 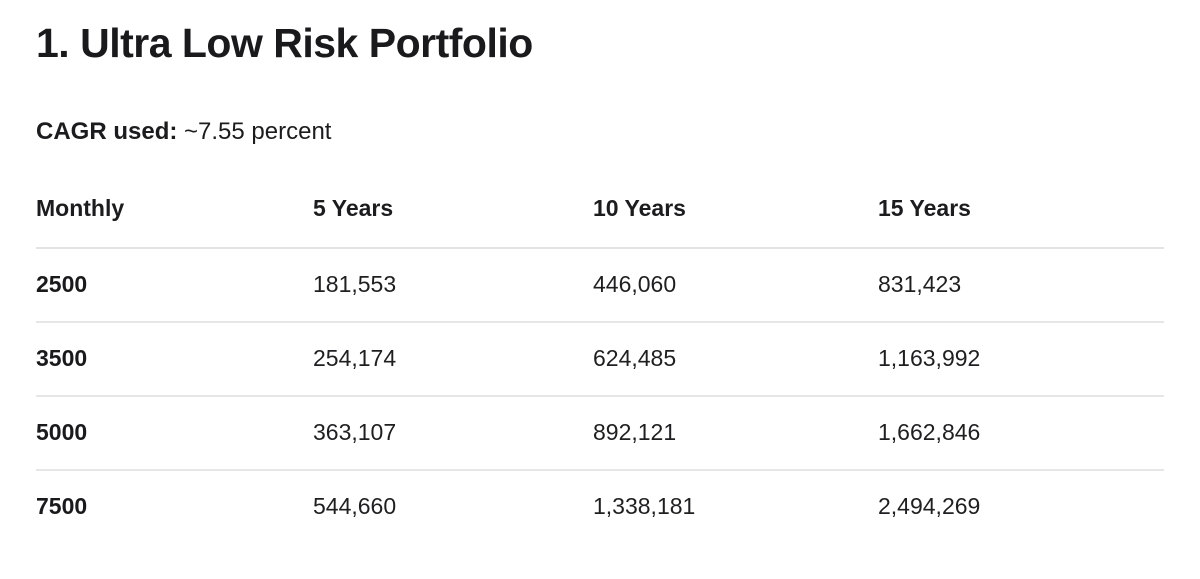 I want to click on cell-15-year-value: 1,163,992, so click(x=1021, y=360).